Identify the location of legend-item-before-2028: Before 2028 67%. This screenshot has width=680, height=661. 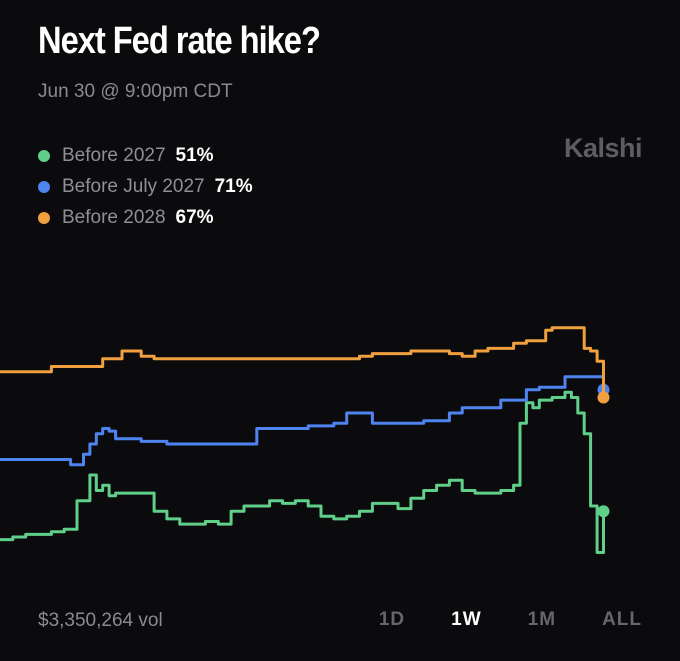
(145, 217).